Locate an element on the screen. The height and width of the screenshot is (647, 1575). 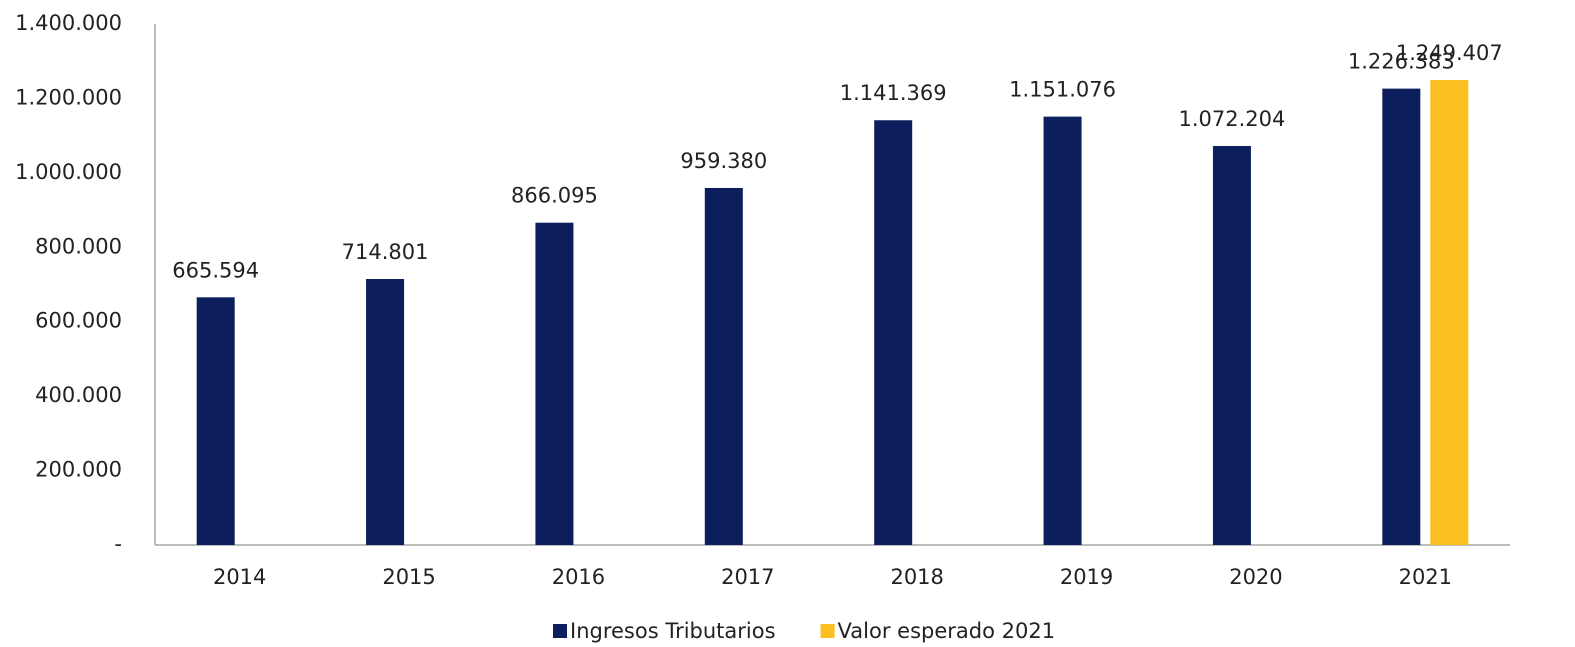
data-label: 959.380 is located at coordinates (723, 161).